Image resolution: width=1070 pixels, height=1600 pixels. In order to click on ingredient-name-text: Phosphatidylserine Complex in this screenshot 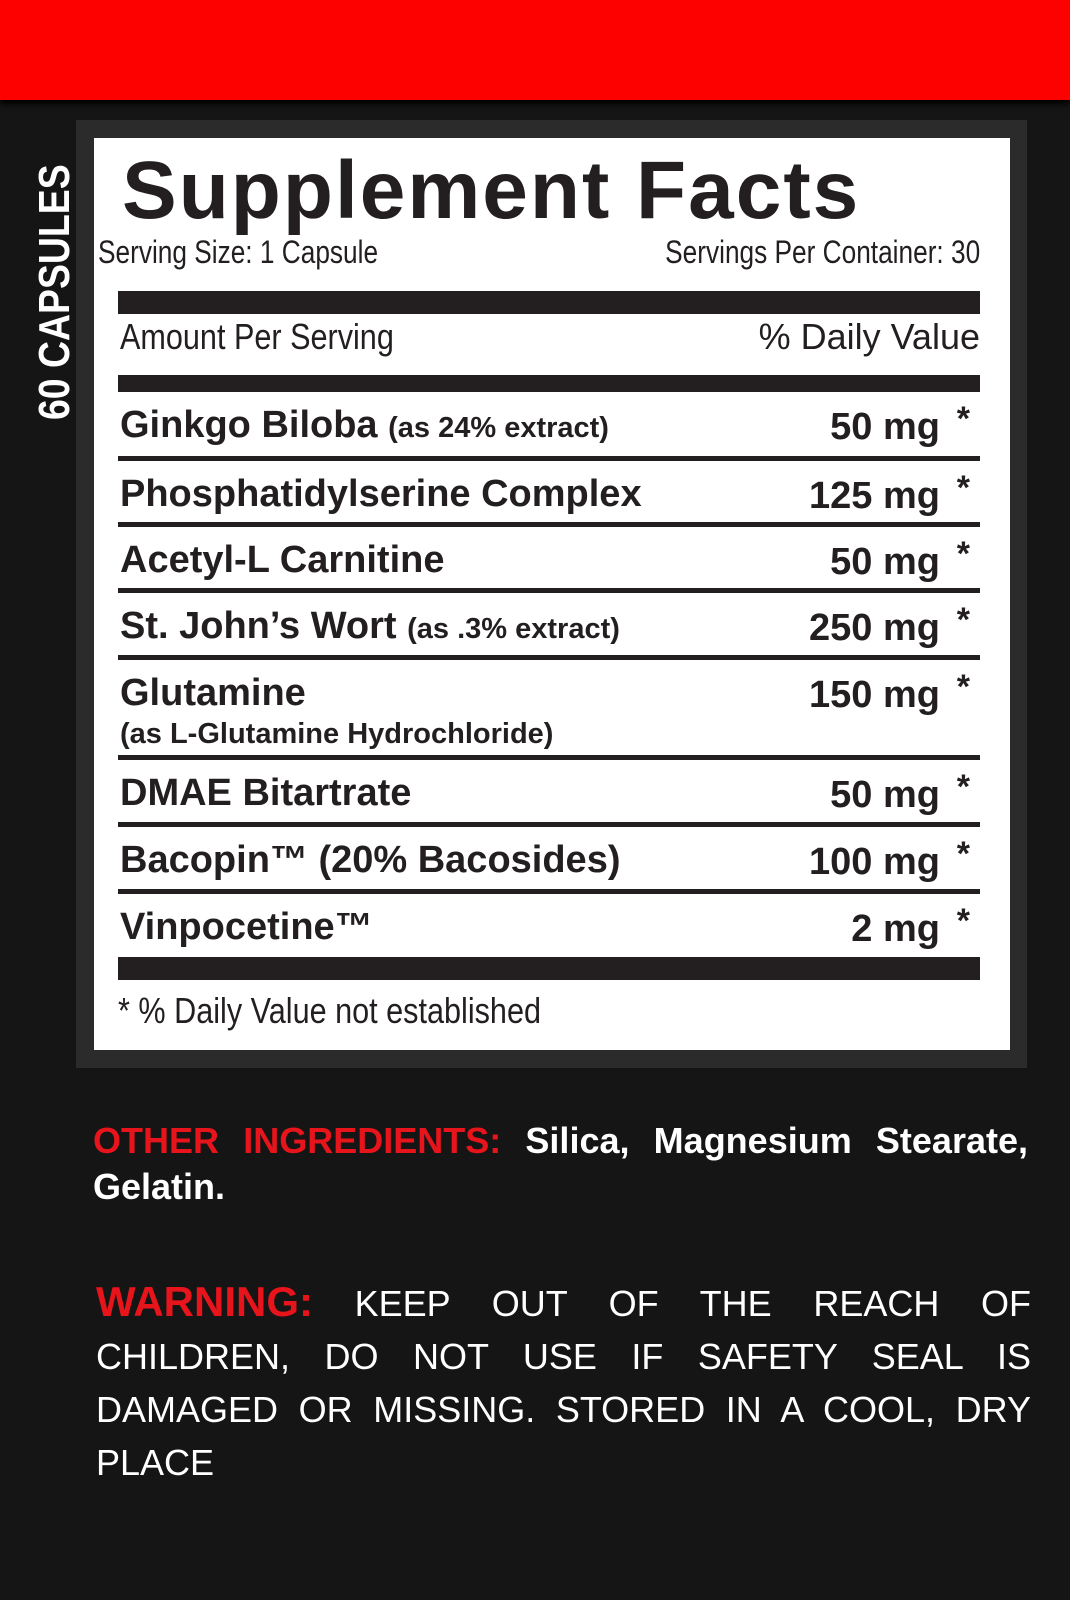, I will do `click(381, 494)`.